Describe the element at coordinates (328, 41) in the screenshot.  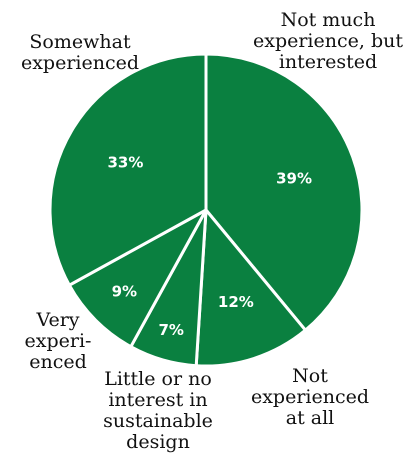
I see `slice-category-label-1: Not much experience, but interested` at that location.